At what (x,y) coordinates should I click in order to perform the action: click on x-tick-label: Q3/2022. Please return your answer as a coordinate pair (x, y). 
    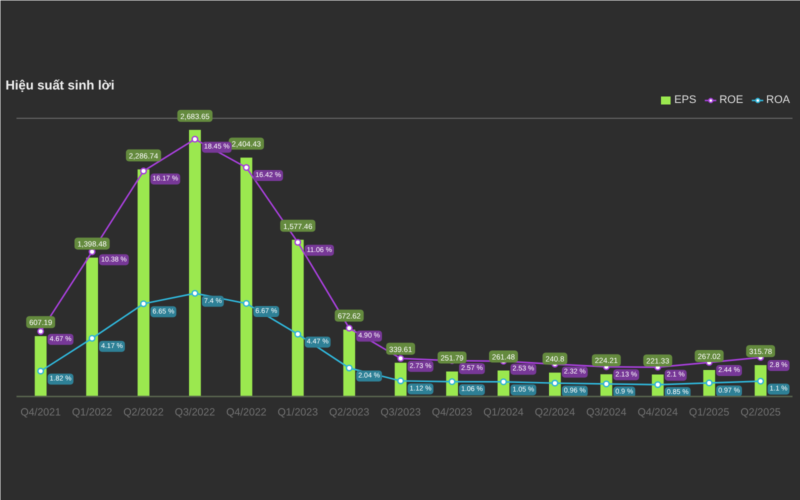
    Looking at the image, I should click on (195, 412).